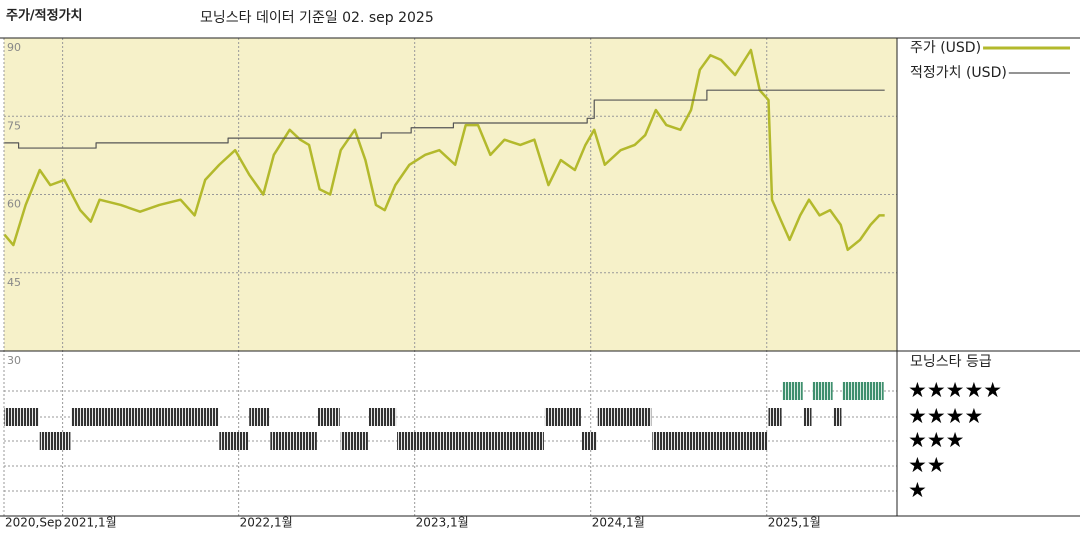  What do you see at coordinates (90, 523) in the screenshot?
I see `x-tick-label: 2021,1월` at bounding box center [90, 523].